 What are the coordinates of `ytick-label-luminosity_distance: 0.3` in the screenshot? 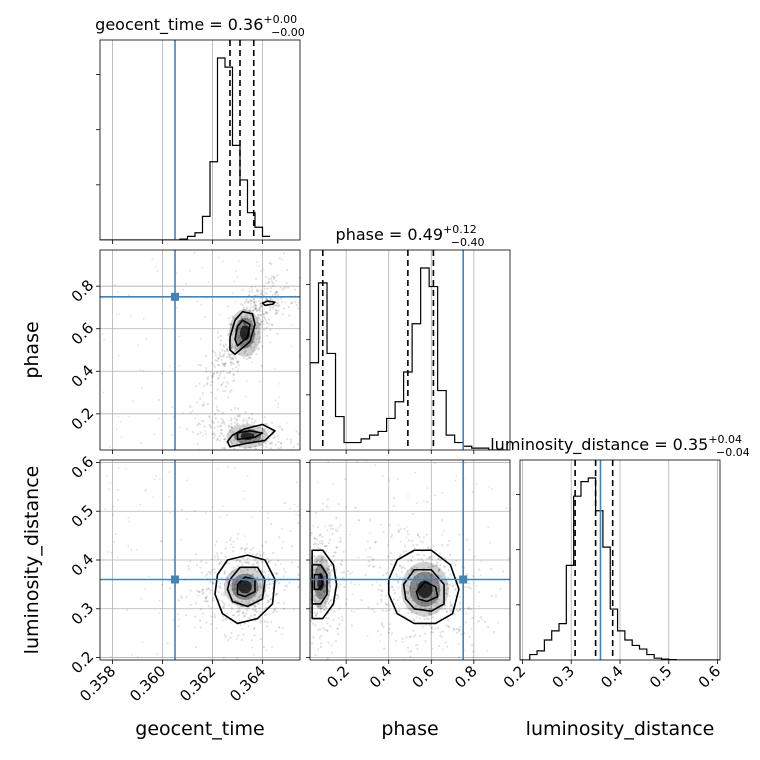 It's located at (83, 614).